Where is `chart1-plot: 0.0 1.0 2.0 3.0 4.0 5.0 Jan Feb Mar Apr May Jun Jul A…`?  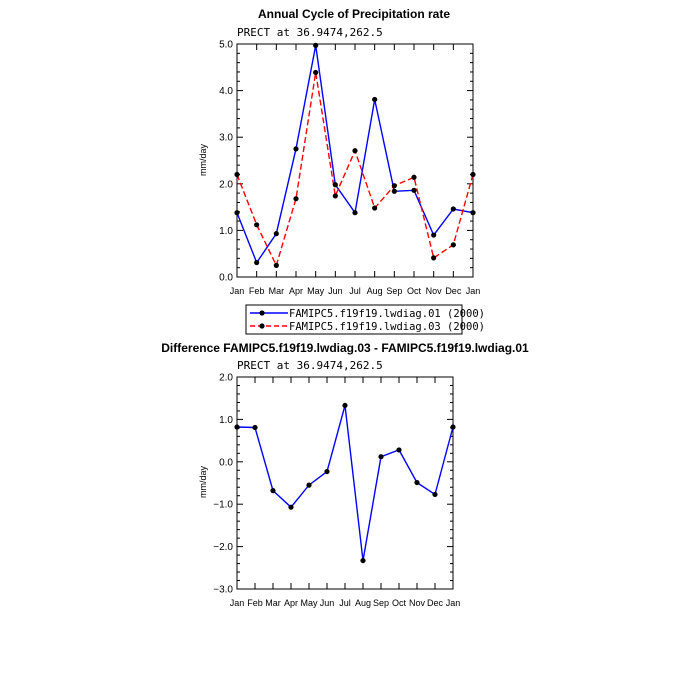 chart1-plot: 0.0 1.0 2.0 3.0 4.0 5.0 Jan Feb Mar Apr May Jun Jul A… is located at coordinates (349, 168).